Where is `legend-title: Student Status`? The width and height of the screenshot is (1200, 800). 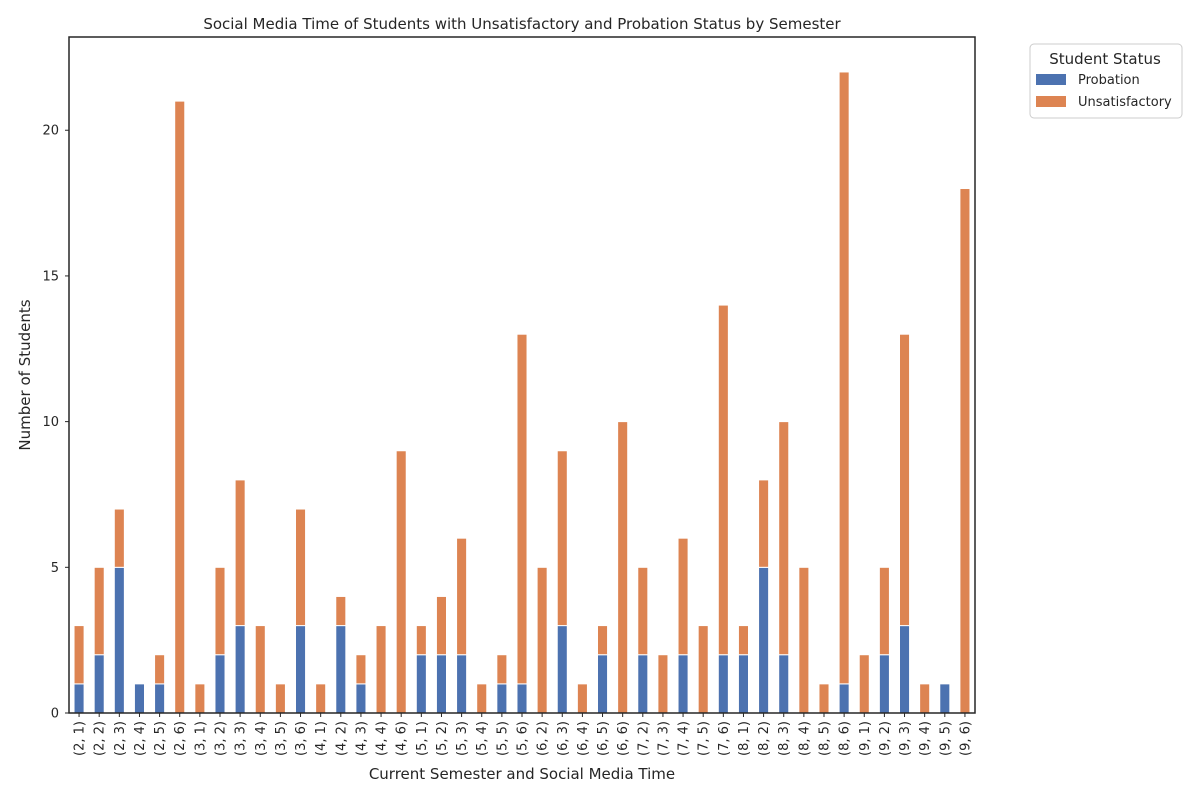 legend-title: Student Status is located at coordinates (1105, 59).